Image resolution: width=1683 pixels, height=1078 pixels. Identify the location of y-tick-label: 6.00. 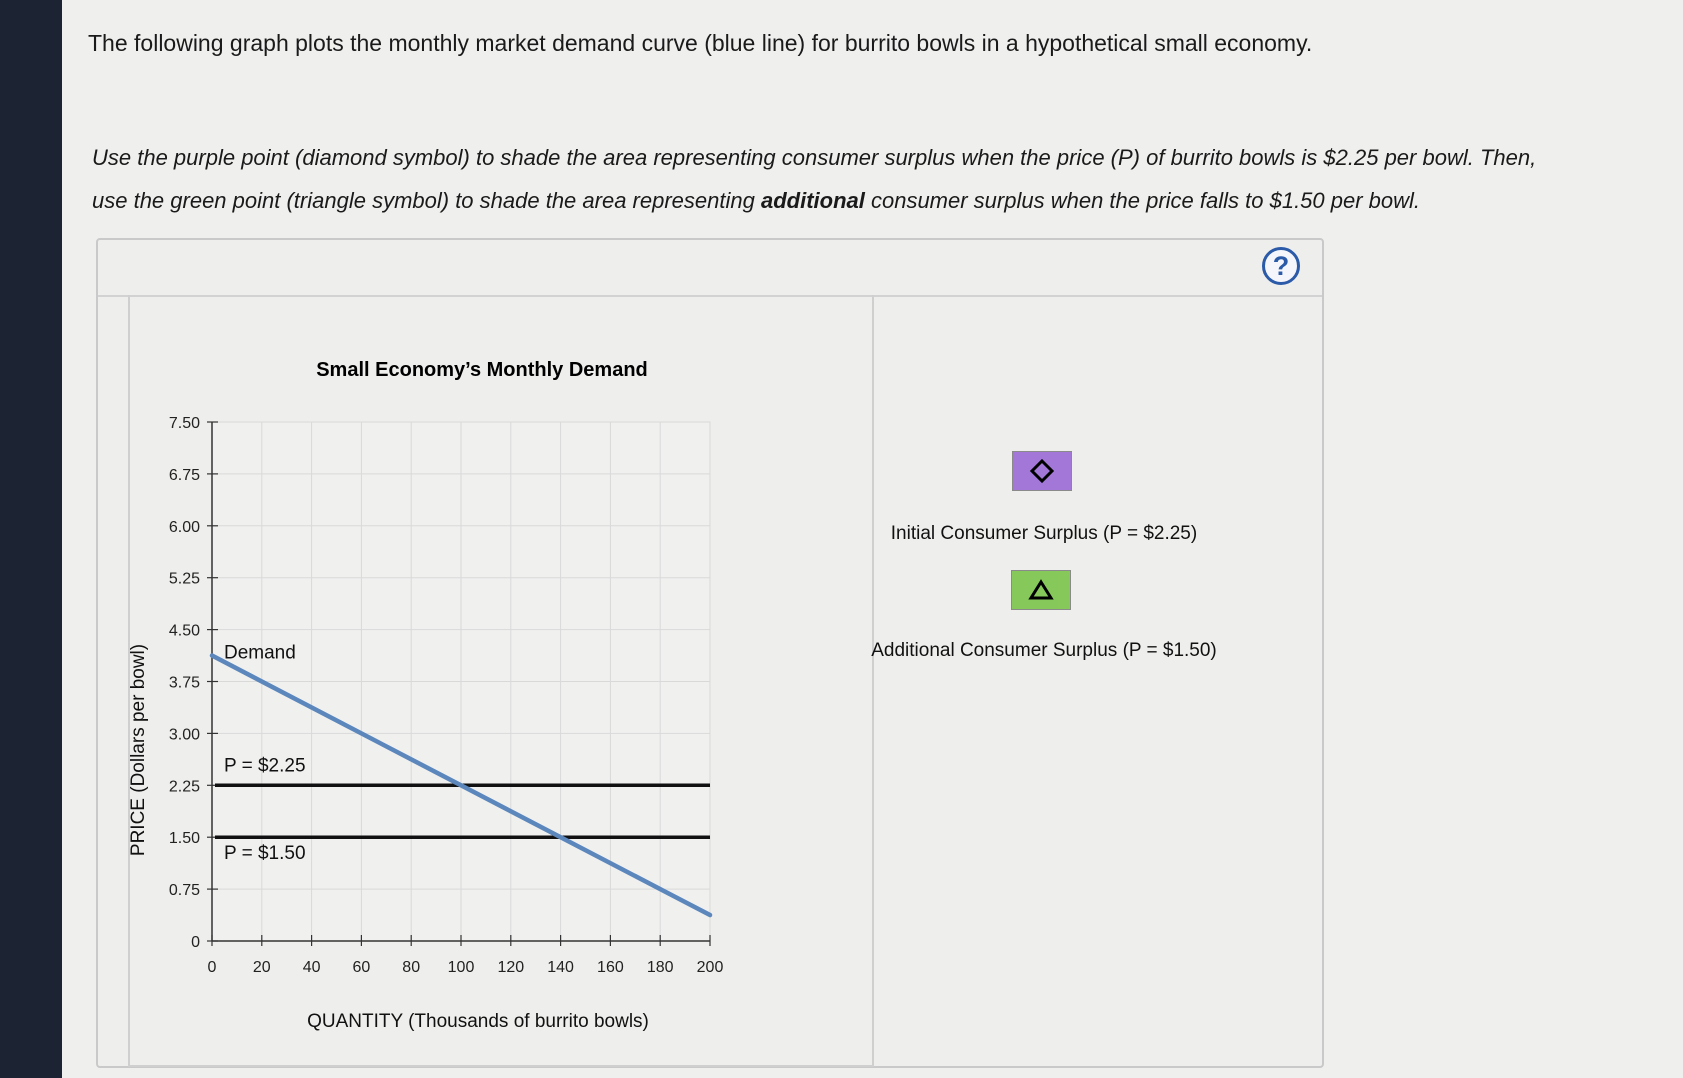
(184, 527).